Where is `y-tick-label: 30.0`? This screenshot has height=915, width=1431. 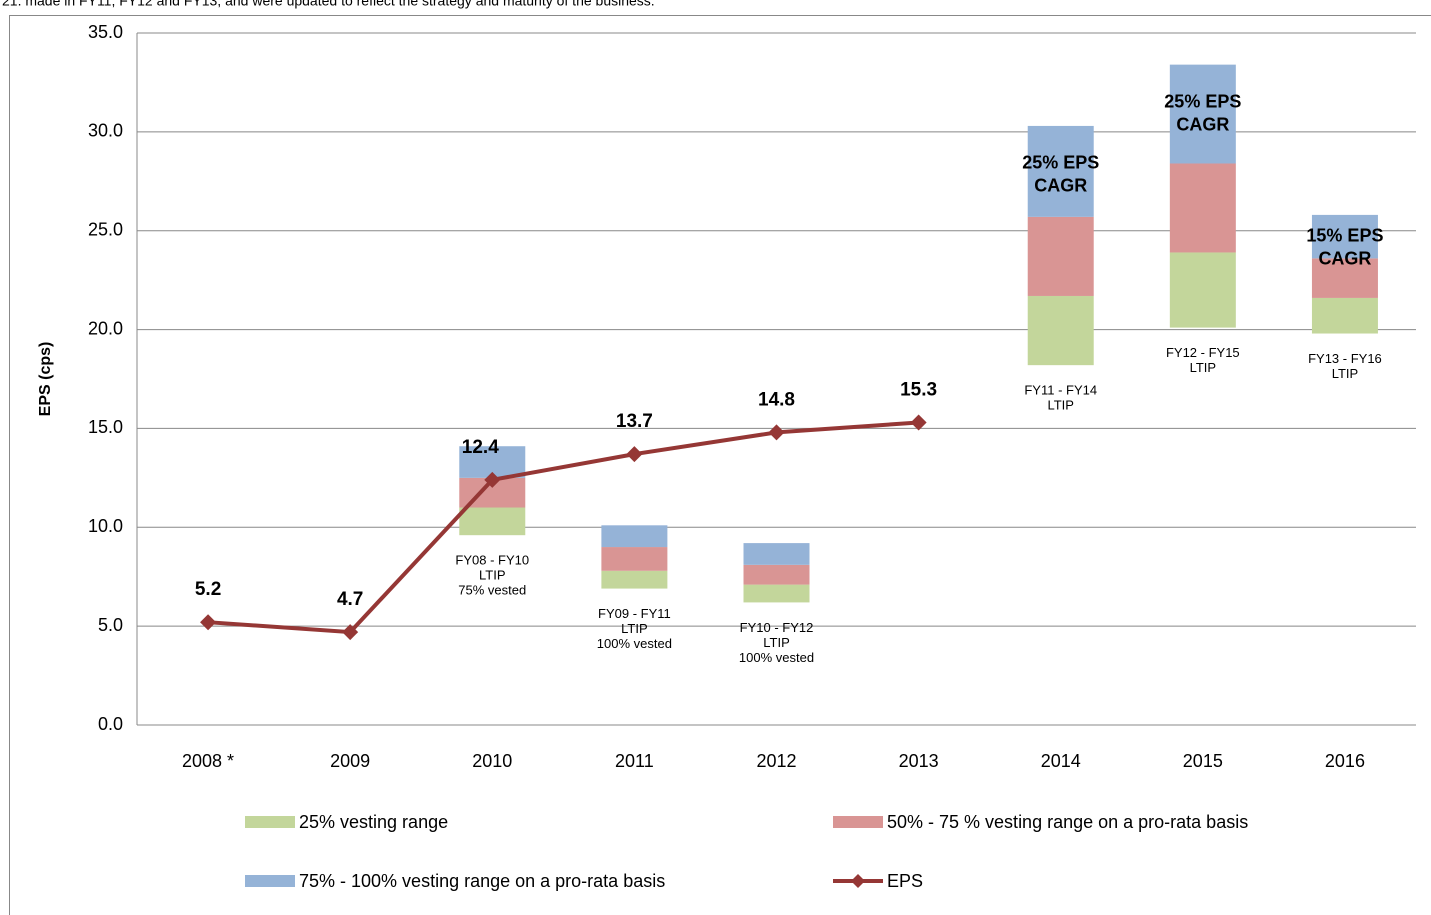
y-tick-label: 30.0 is located at coordinates (105, 131).